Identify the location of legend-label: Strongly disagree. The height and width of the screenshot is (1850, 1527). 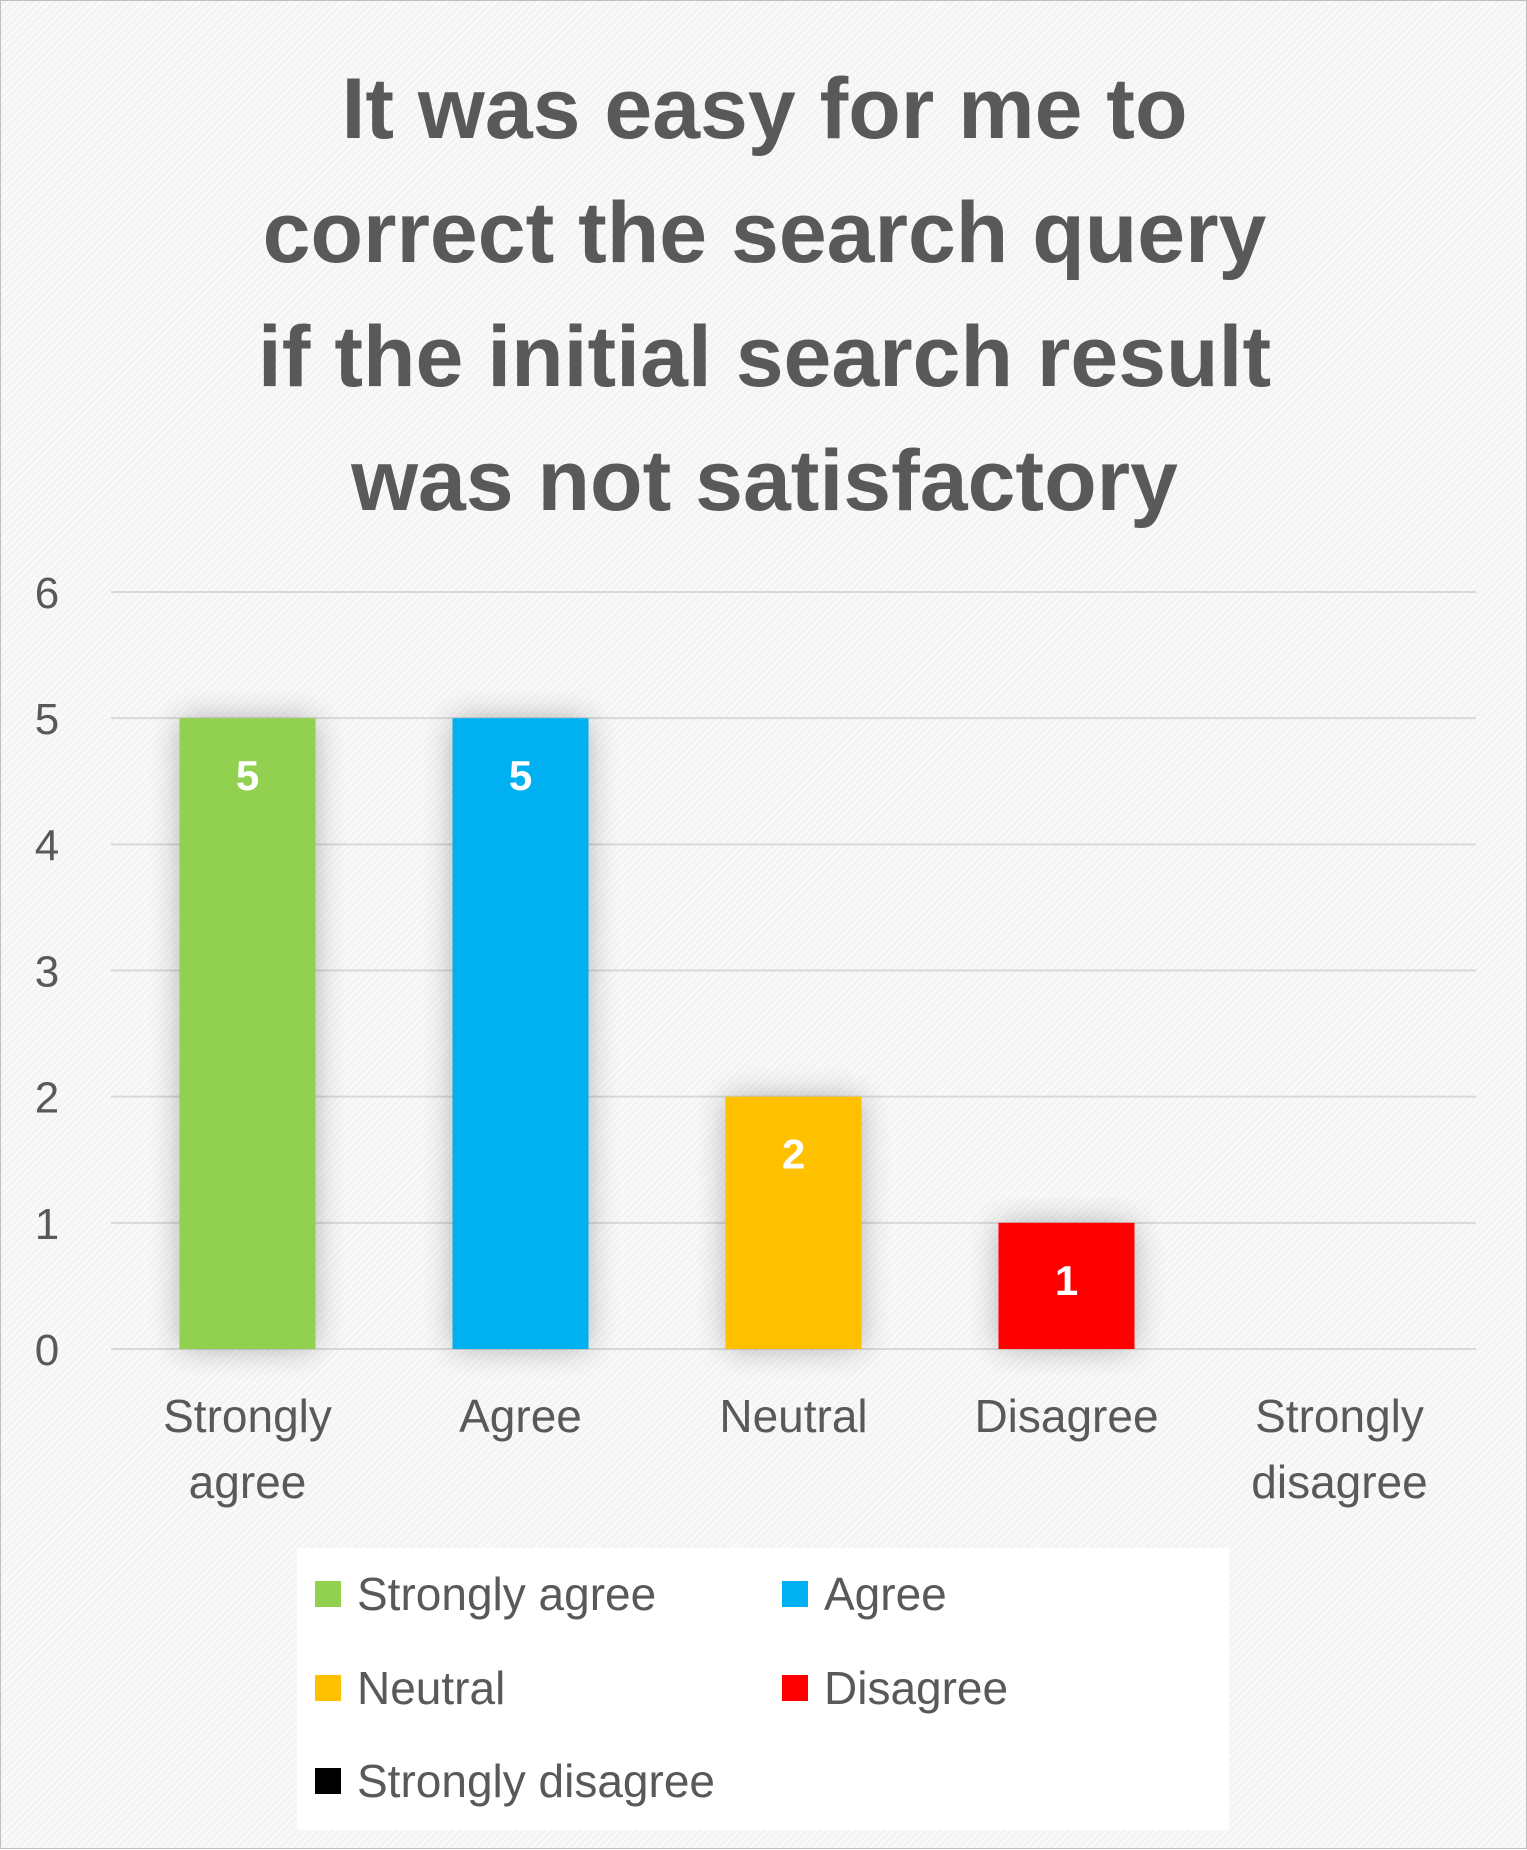
(536, 1781).